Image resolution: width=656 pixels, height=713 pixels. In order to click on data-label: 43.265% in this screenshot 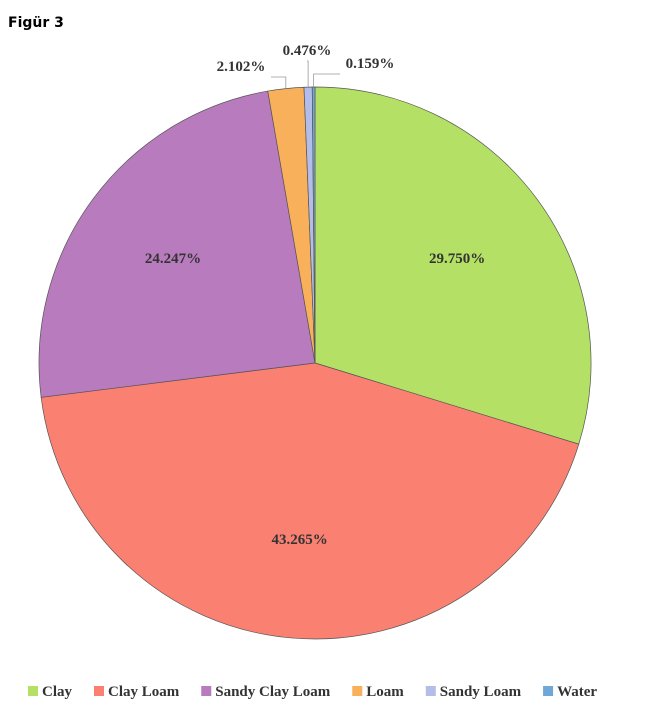, I will do `click(300, 540)`.